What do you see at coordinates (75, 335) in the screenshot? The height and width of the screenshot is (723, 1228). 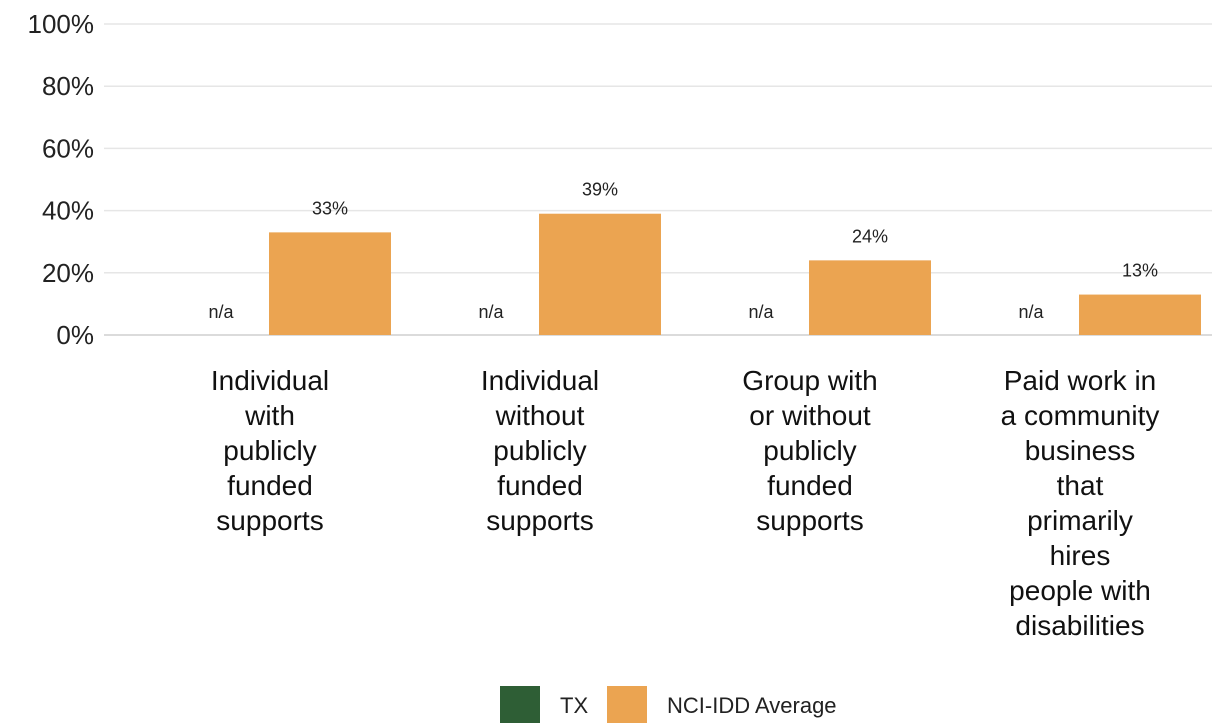 I see `y-tick-label: 0%` at bounding box center [75, 335].